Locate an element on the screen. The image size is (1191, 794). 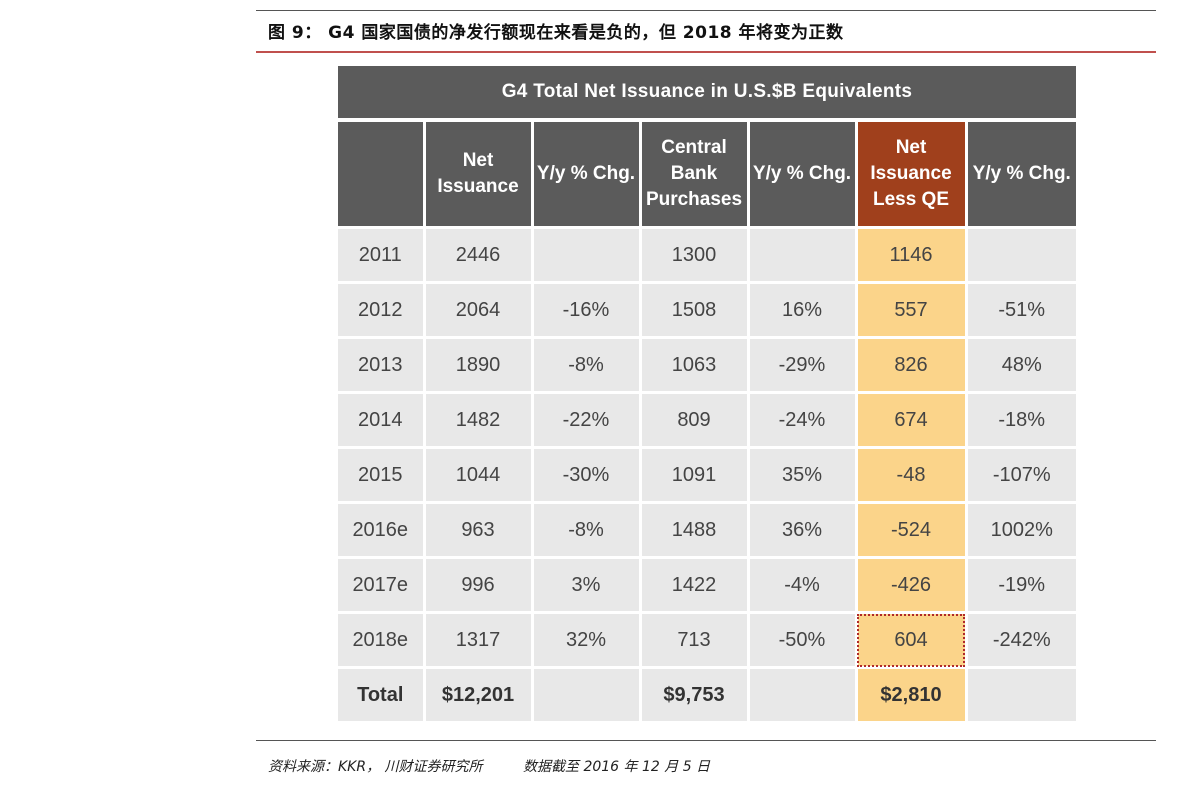
value-cell: -4% is located at coordinates (803, 584).